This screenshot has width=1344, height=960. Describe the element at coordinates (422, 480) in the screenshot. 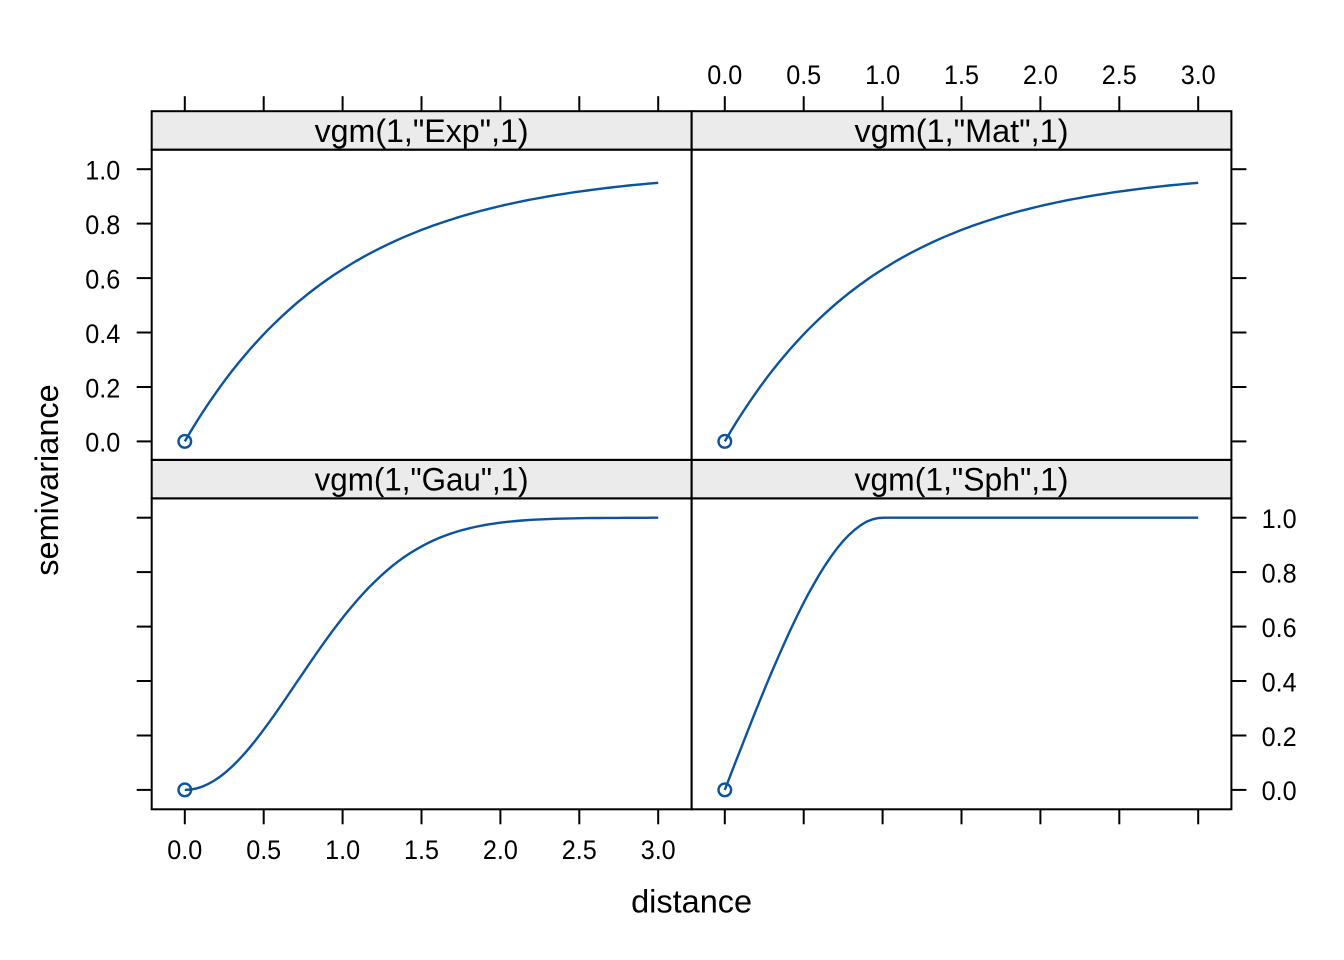

I see `svg-text: vgm(1,"Gau",1)` at that location.